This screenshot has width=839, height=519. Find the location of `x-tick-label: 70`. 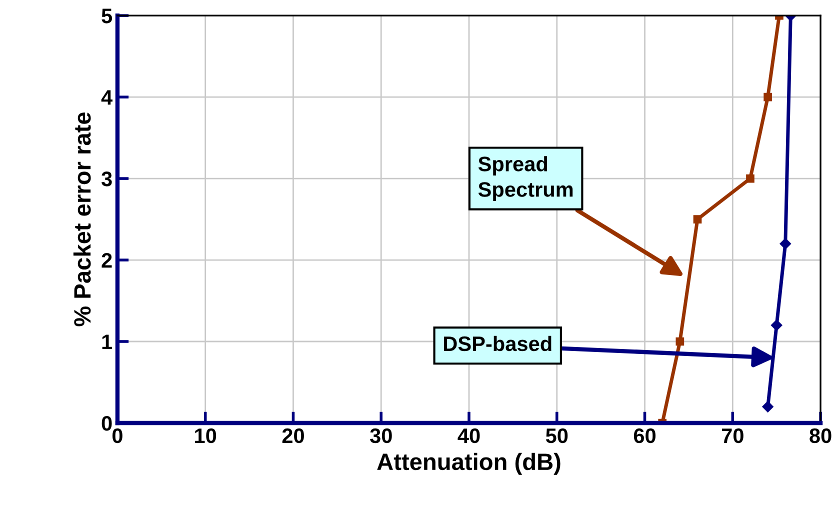

x-tick-label: 70 is located at coordinates (733, 436).